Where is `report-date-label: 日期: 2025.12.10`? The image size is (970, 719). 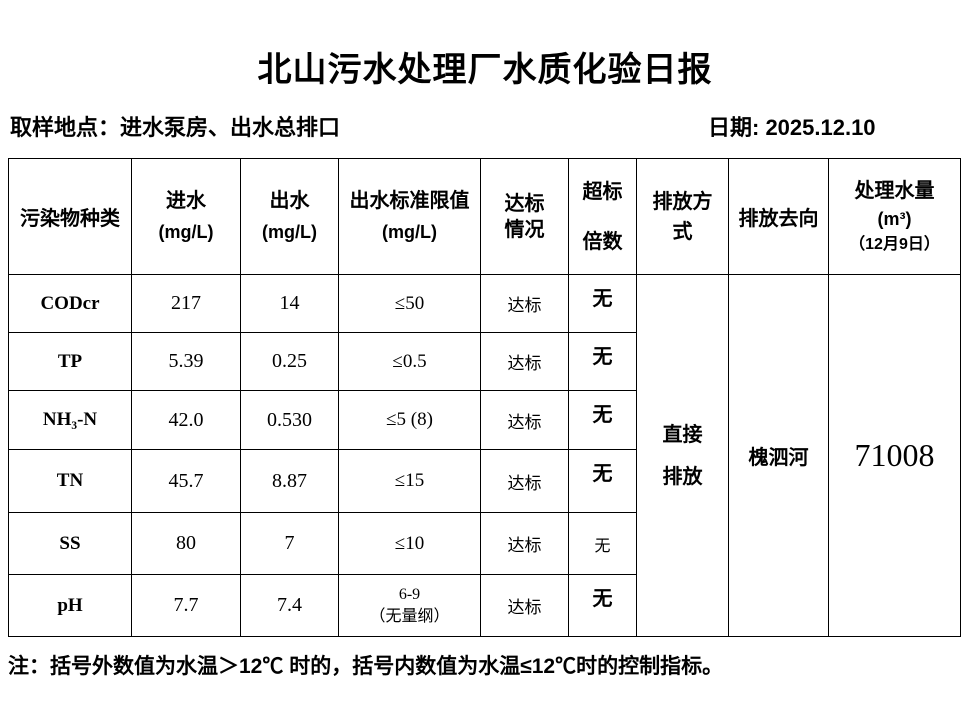
report-date-label: 日期: 2025.12.10 is located at coordinates (792, 127).